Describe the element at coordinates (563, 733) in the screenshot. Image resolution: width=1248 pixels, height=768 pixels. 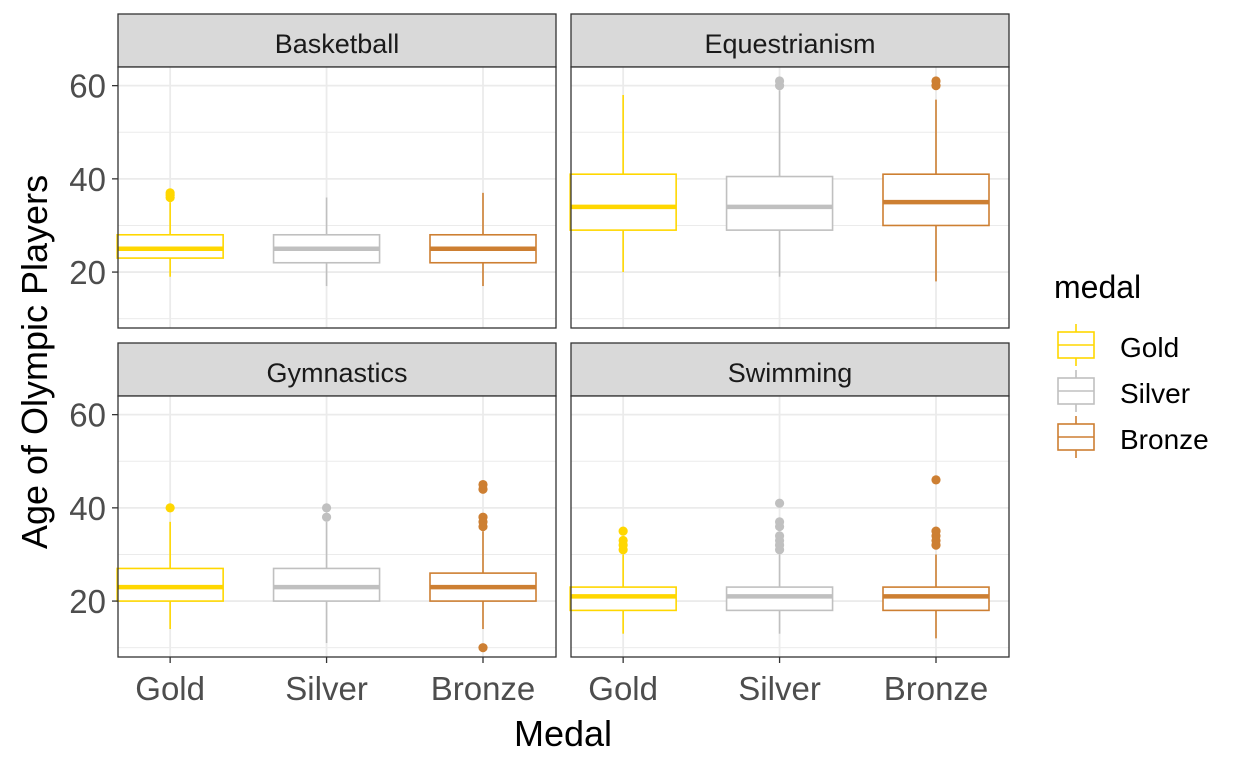
I see `x-axis-title: Medal` at that location.